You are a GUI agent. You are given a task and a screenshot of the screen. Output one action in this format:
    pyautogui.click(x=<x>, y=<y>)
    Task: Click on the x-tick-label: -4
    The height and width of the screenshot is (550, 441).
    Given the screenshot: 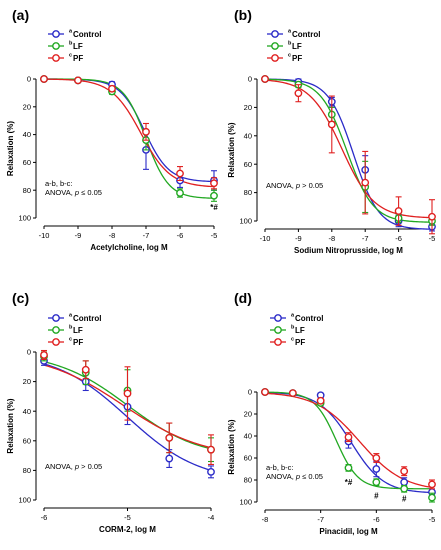 What is the action you would take?
    pyautogui.click(x=211, y=517)
    